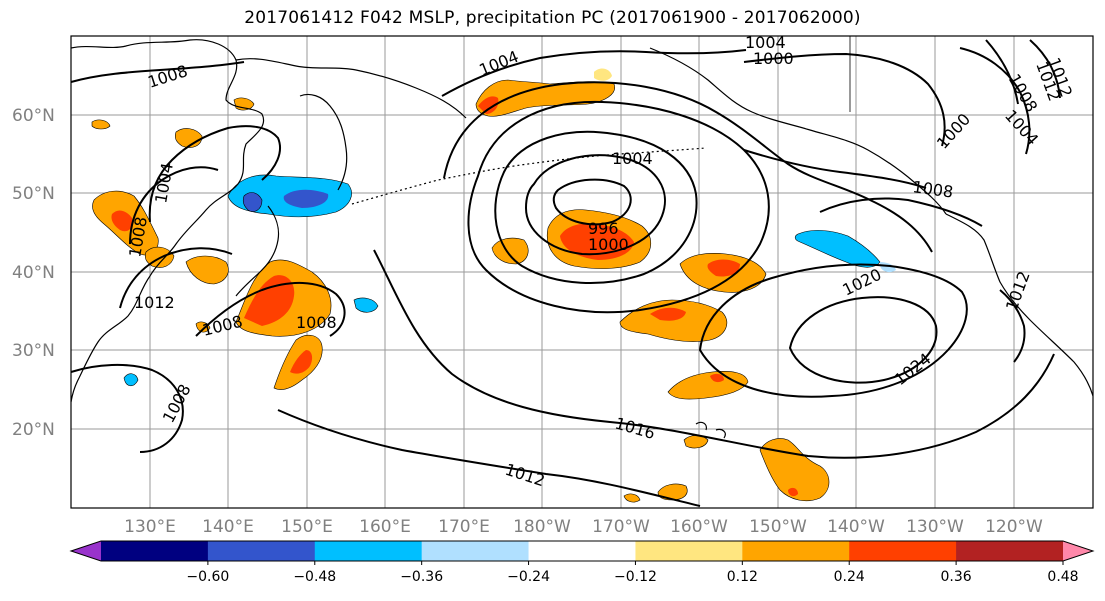 This screenshot has width=1105, height=601. What do you see at coordinates (668, 314) in the screenshot?
I see `precip-central-band-core` at bounding box center [668, 314].